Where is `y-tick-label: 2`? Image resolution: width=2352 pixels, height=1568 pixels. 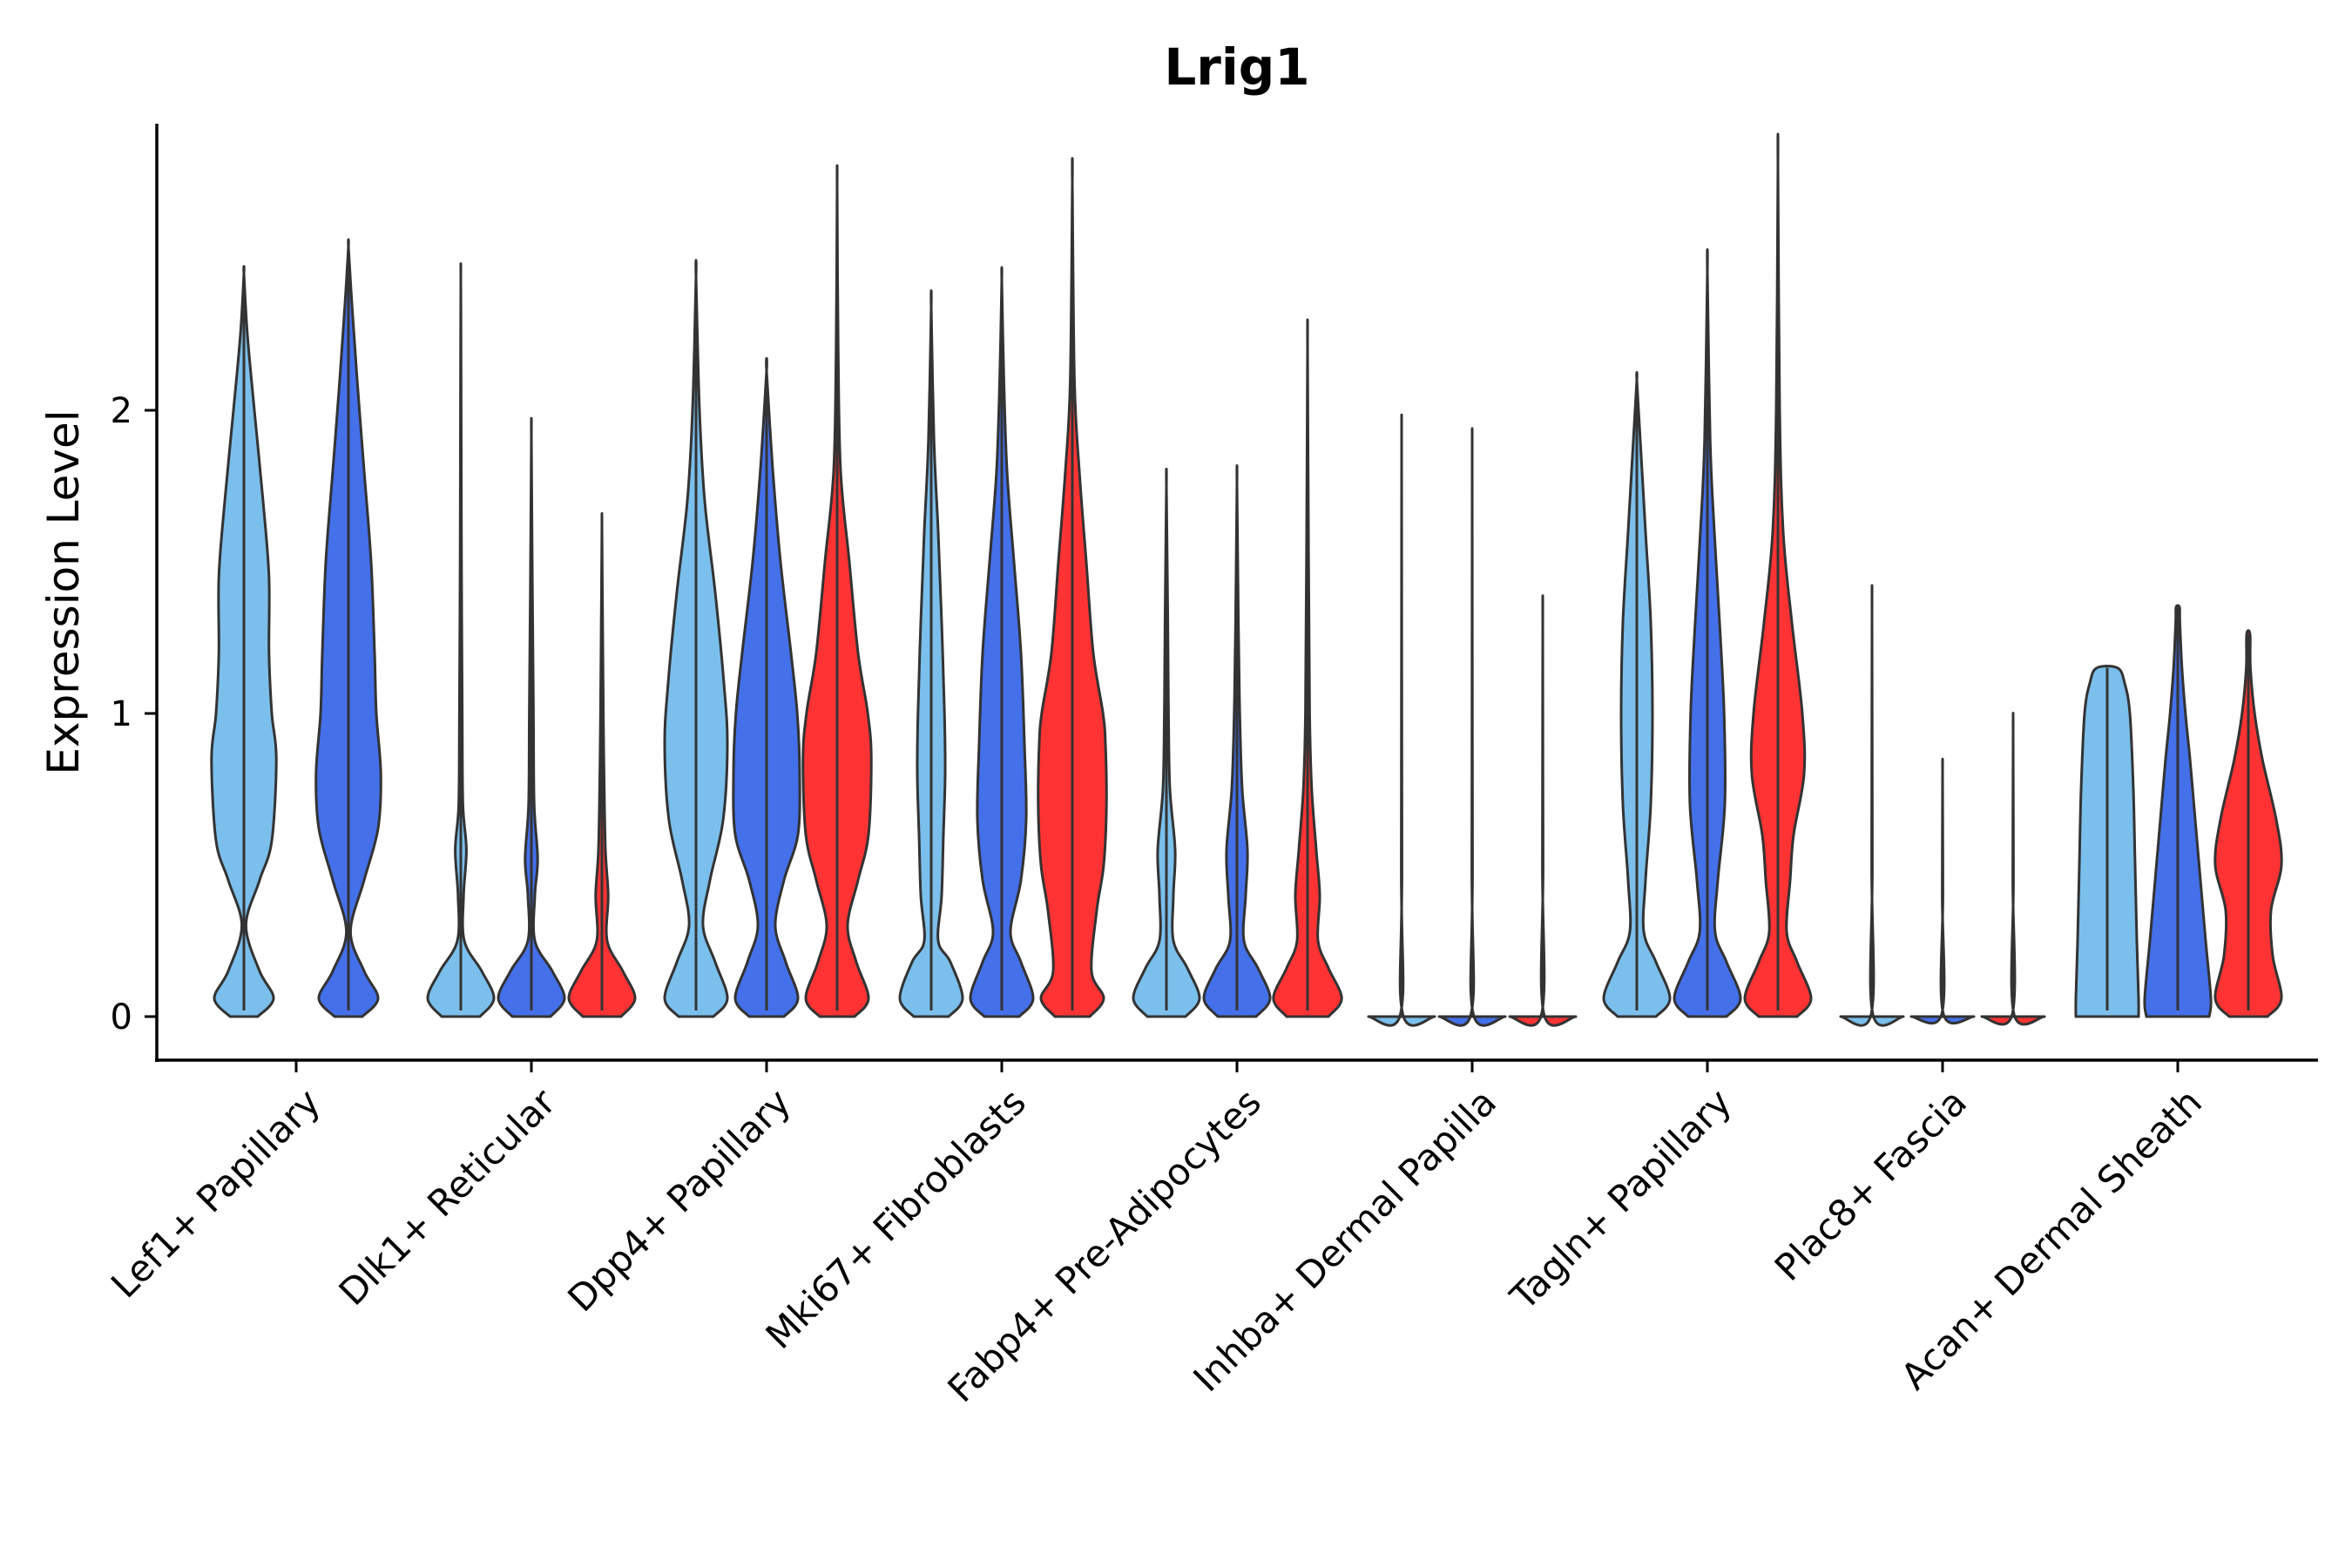 y-tick-label: 2 is located at coordinates (121, 411).